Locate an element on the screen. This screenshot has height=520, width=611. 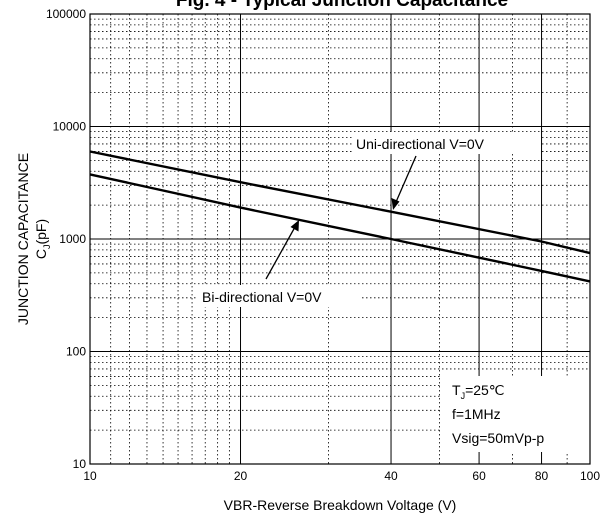
uni-arrow is located at coordinates (406, 179).